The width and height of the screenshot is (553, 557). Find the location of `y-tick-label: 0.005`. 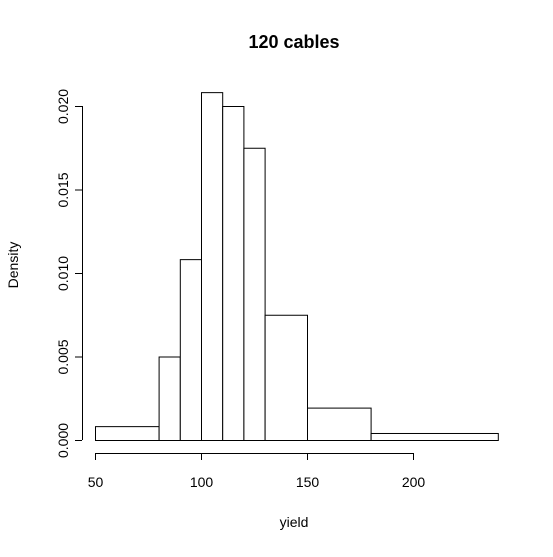

y-tick-label: 0.005 is located at coordinates (63, 356).